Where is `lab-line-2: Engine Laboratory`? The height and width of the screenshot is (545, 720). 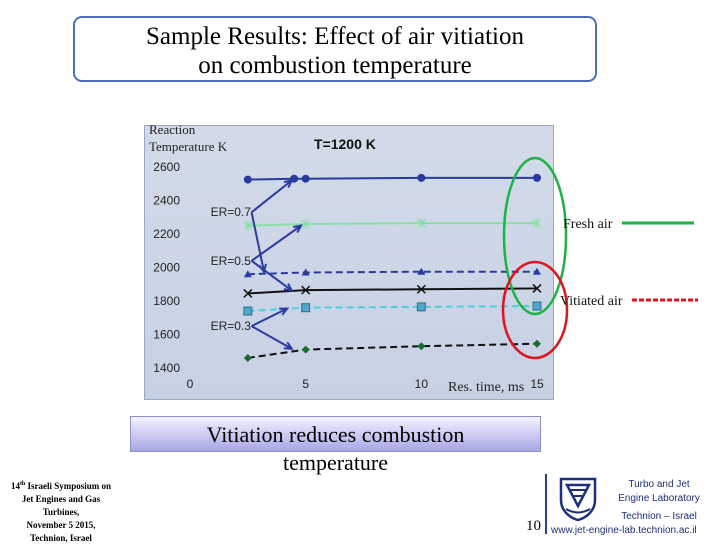 lab-line-2: Engine Laboratory is located at coordinates (659, 498).